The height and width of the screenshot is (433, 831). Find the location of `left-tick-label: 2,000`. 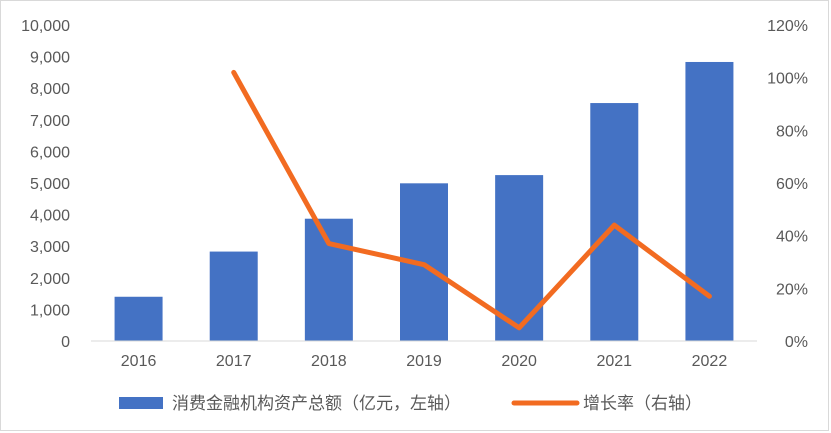

left-tick-label: 2,000 is located at coordinates (50, 279).